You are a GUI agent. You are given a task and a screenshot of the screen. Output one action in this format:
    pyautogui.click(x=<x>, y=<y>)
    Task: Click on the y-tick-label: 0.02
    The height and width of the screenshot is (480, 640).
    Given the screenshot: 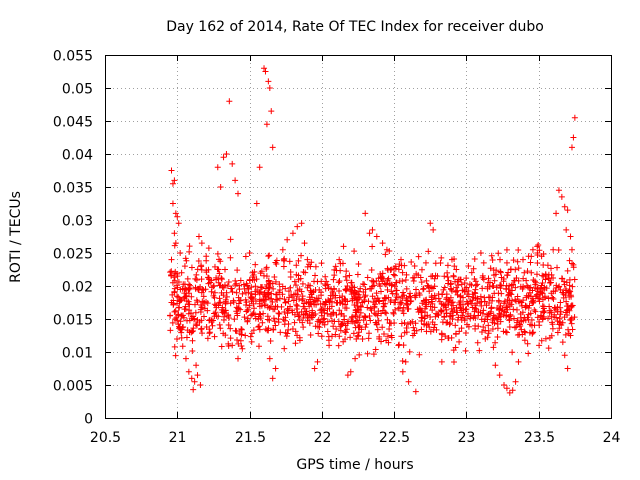 What is the action you would take?
    pyautogui.click(x=77, y=288)
    